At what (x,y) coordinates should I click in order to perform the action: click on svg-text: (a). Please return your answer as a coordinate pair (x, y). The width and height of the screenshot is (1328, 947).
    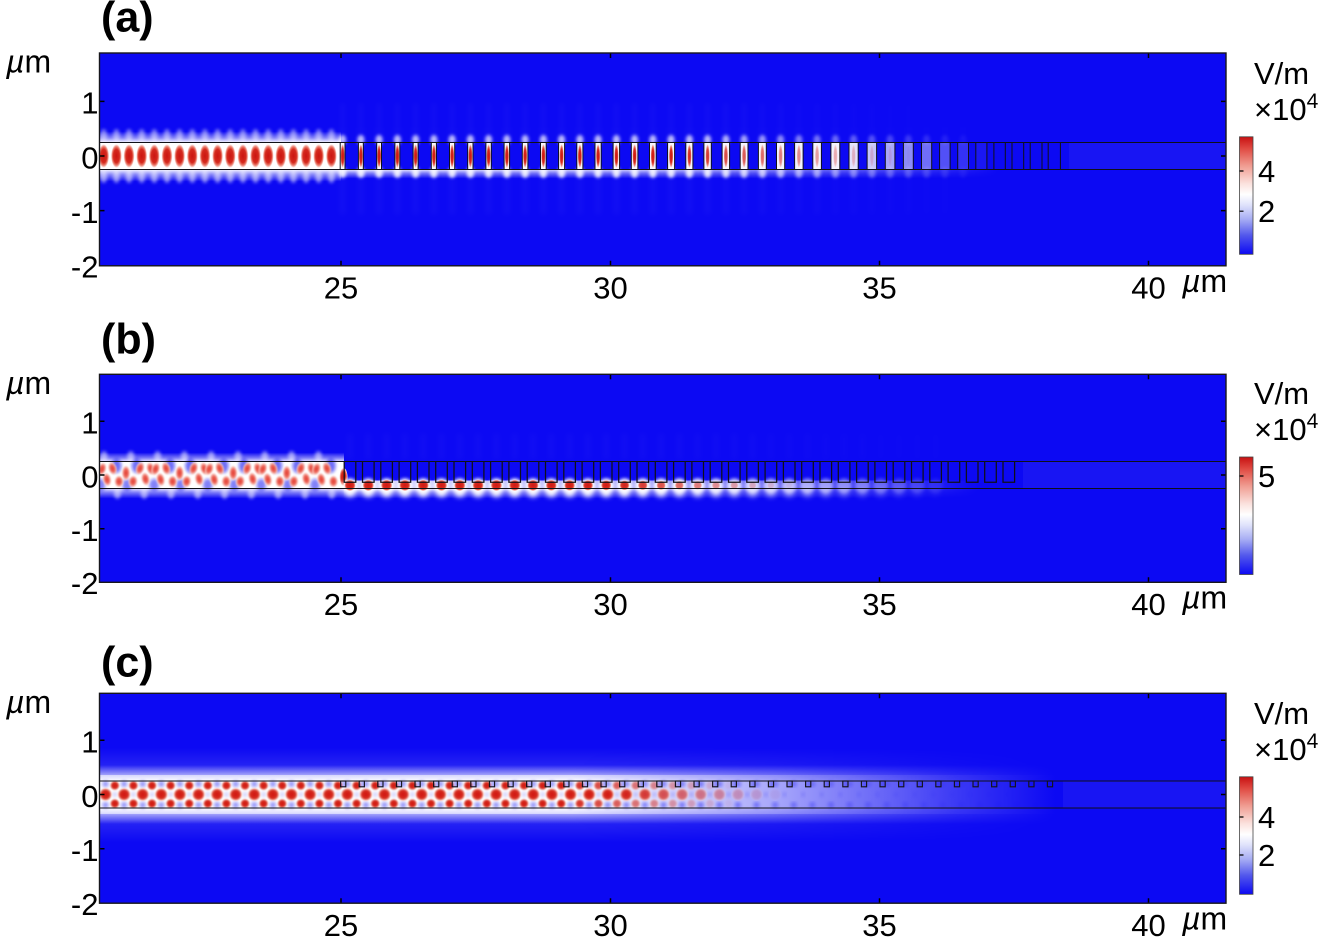
    Looking at the image, I should click on (127, 21).